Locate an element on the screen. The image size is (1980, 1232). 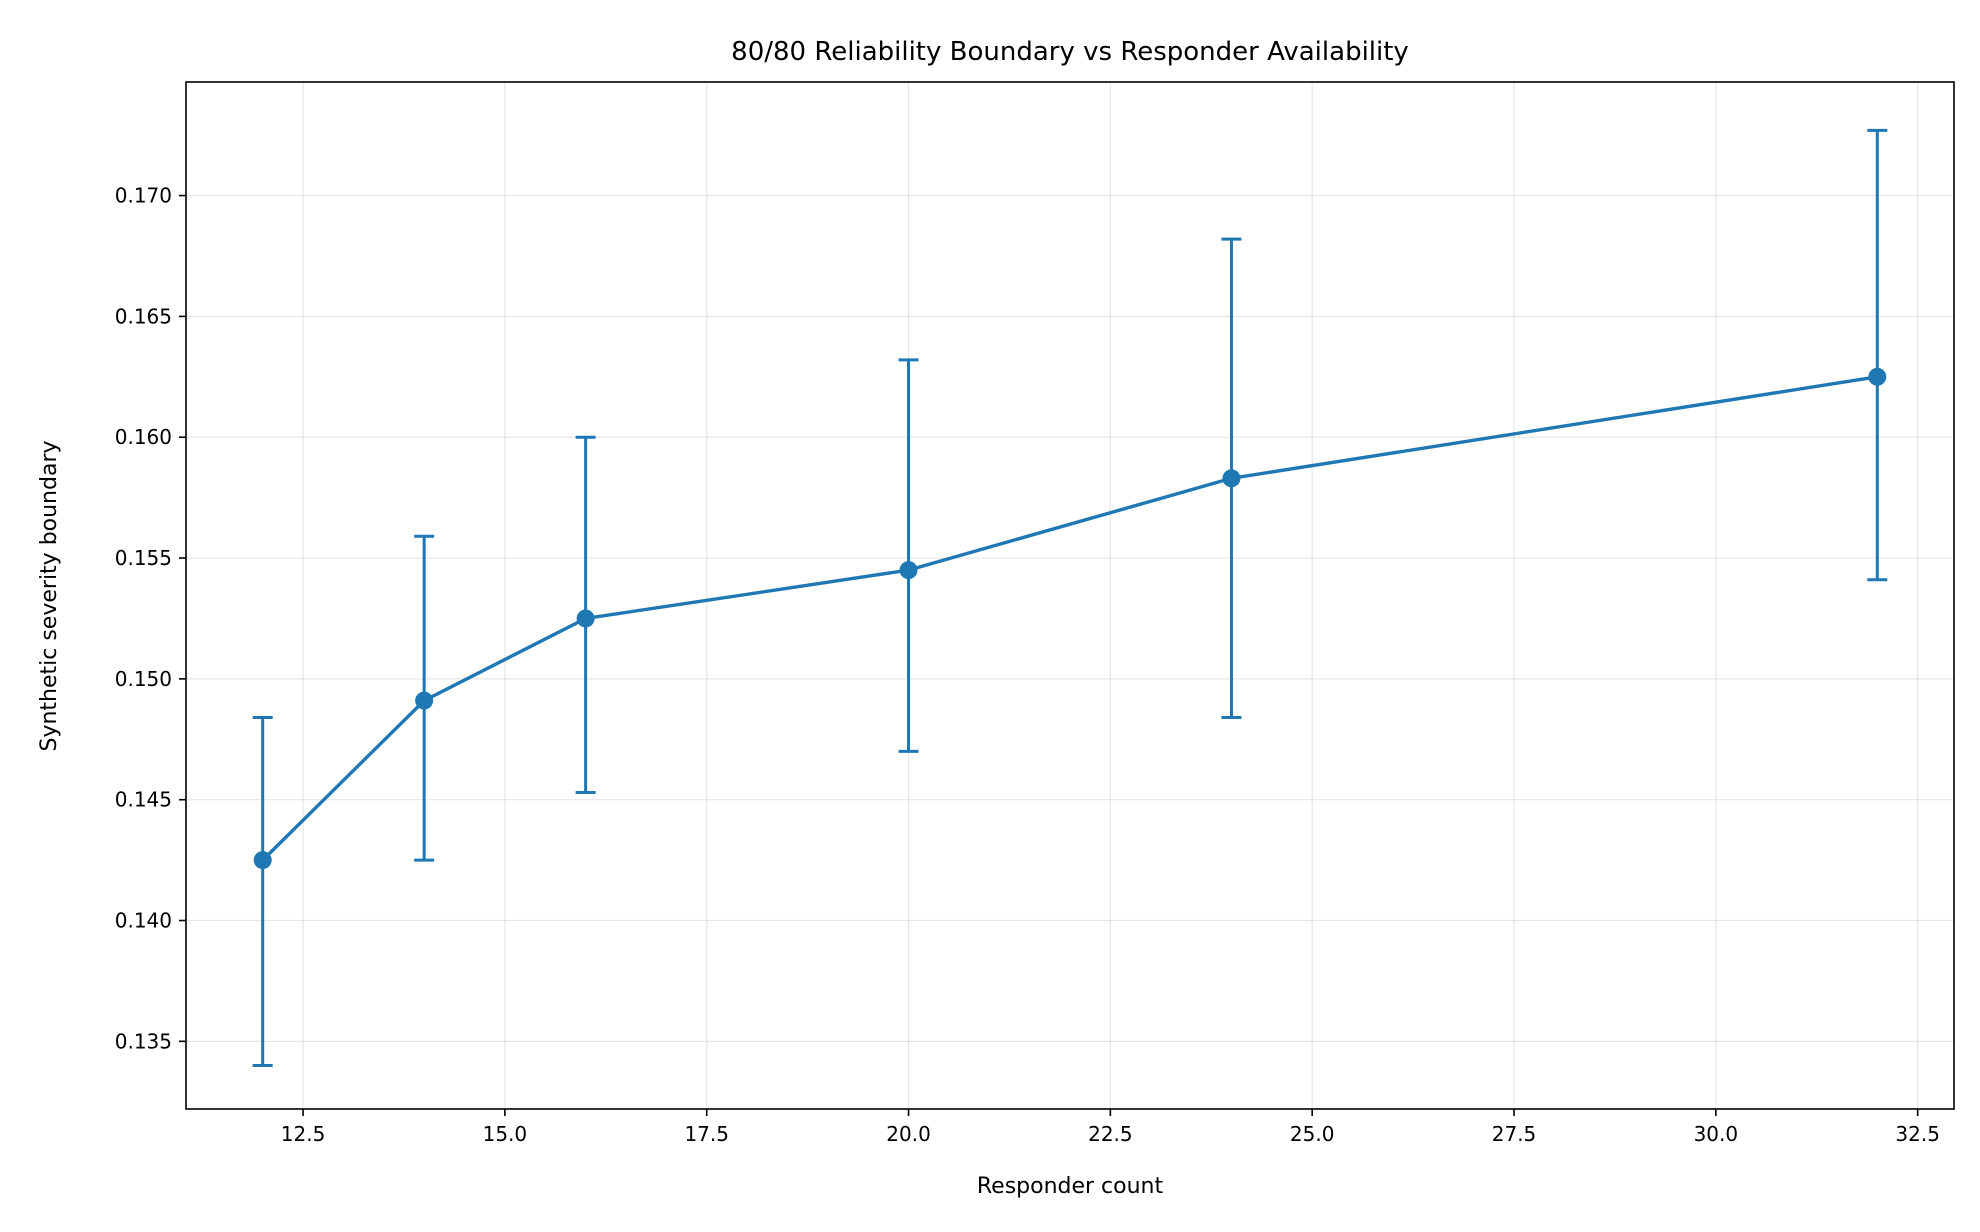
y-axis-label: Synthetic severity boundary is located at coordinates (49, 595).